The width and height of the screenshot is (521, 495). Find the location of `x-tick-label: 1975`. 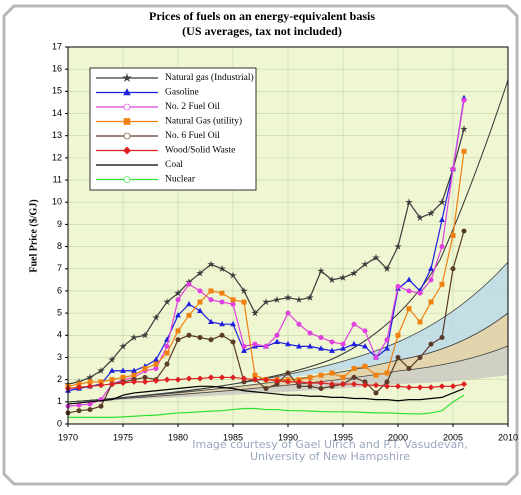

x-tick-label: 1975 is located at coordinates (123, 437).